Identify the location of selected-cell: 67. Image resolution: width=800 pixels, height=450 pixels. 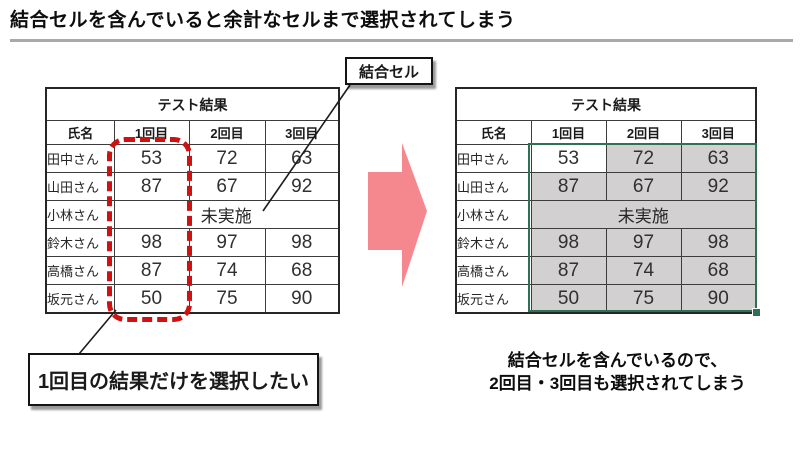
(643, 186).